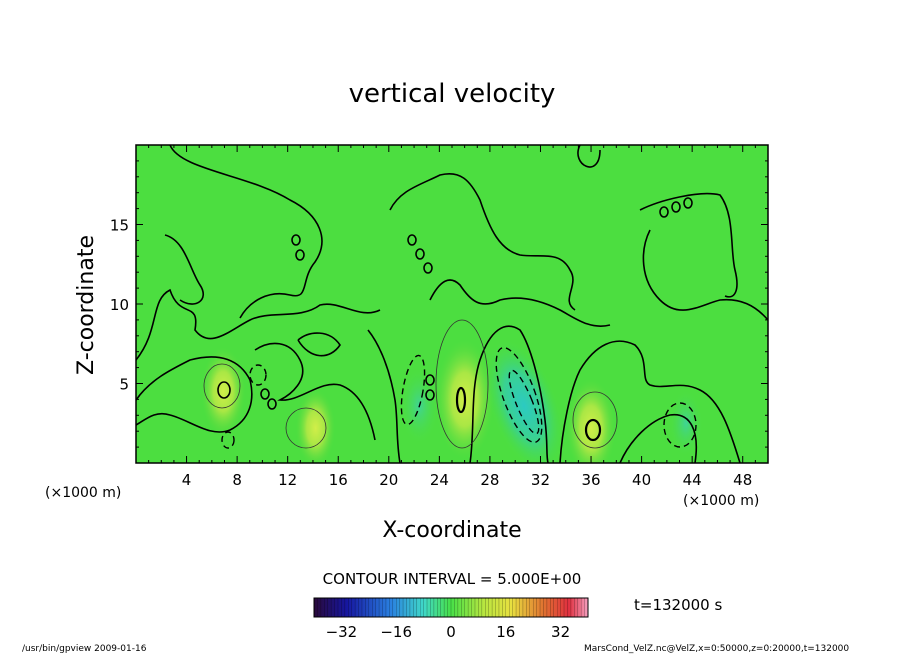 The height and width of the screenshot is (654, 904). I want to click on colorbar: −32 −16 0 16 32, so click(451, 619).